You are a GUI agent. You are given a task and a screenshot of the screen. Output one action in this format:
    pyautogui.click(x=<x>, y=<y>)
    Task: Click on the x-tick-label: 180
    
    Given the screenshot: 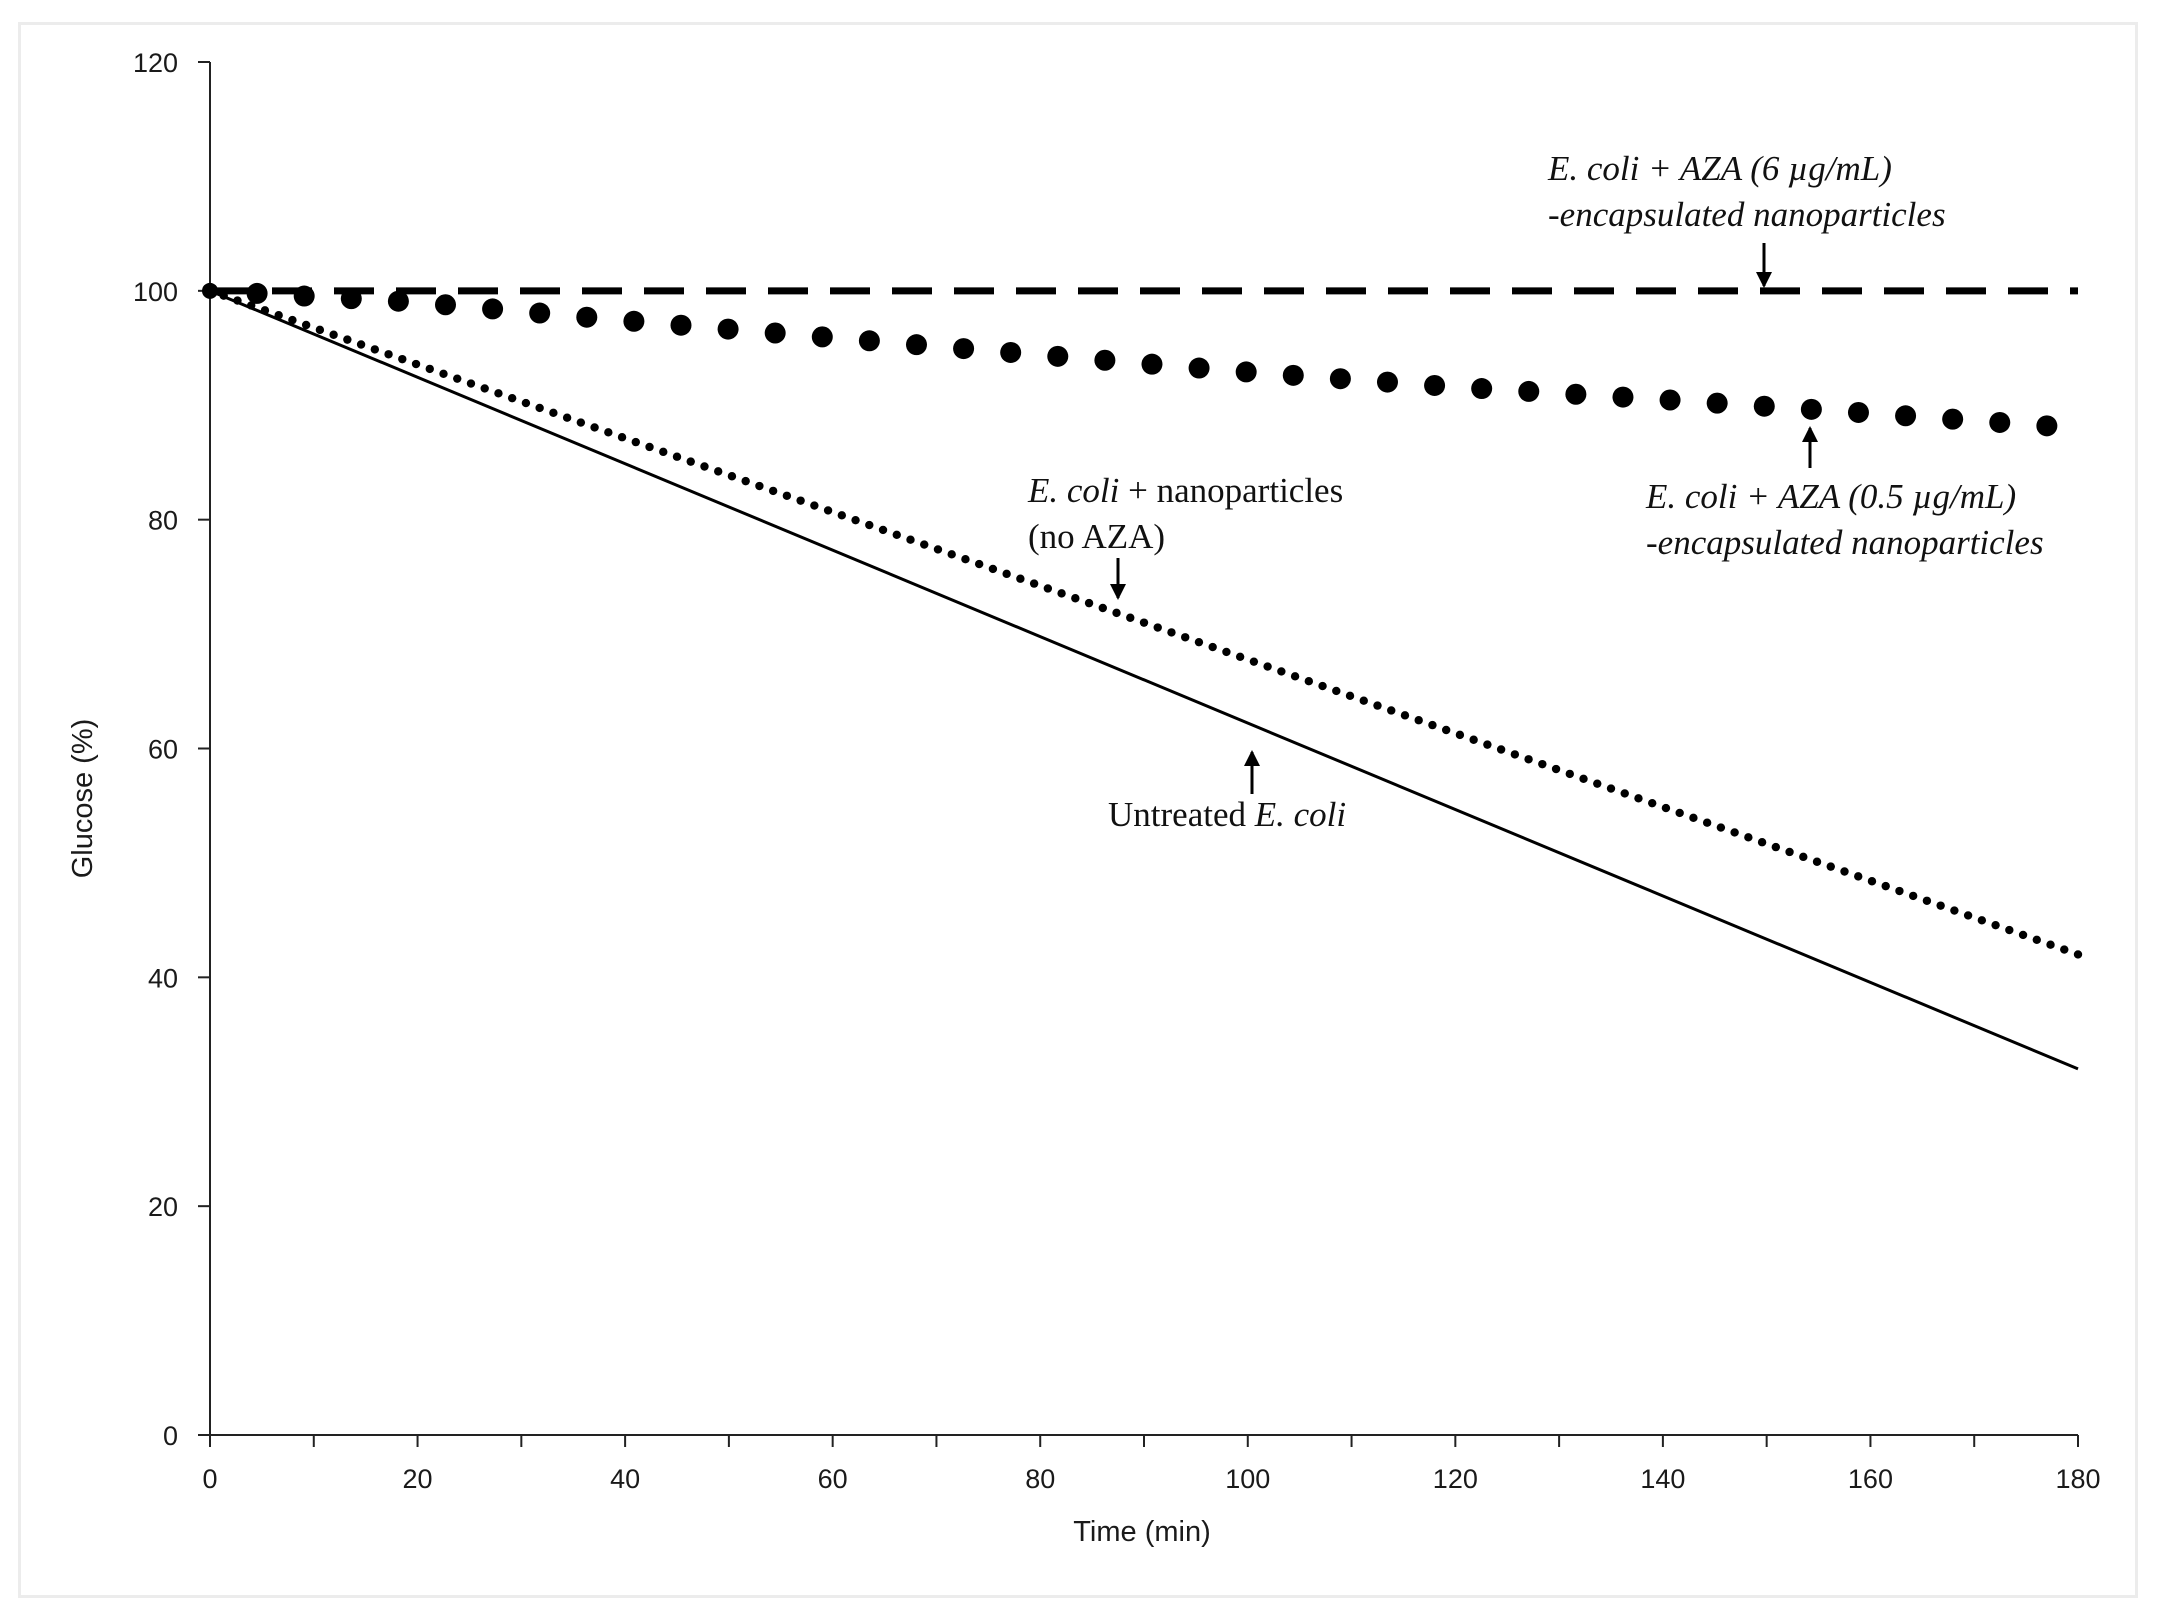 What is the action you would take?
    pyautogui.click(x=2077, y=1479)
    